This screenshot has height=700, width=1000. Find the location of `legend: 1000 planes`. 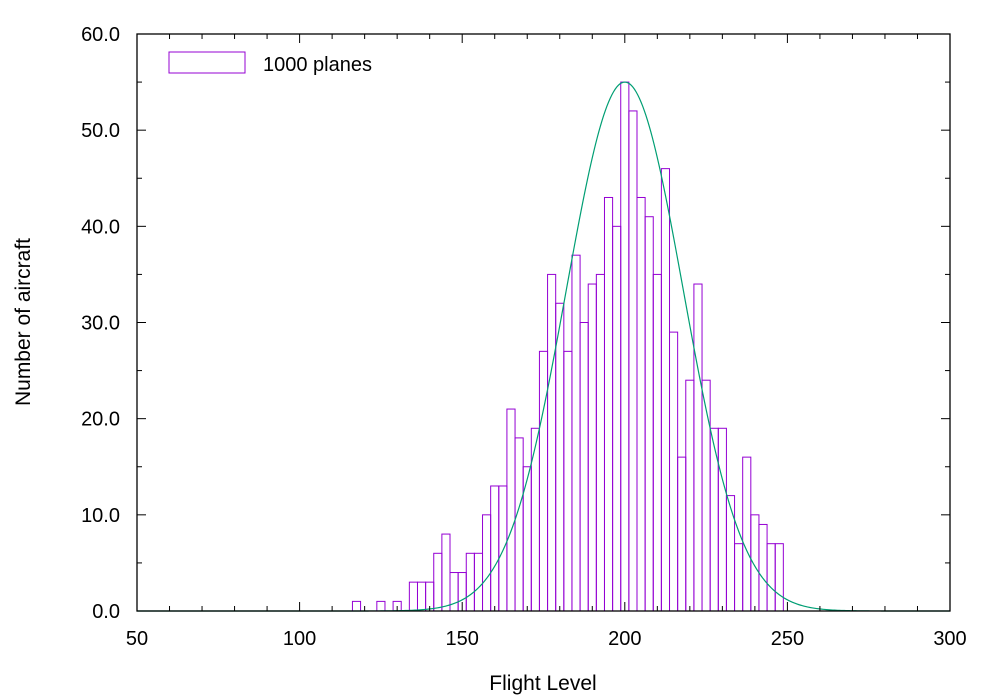

legend: 1000 planes is located at coordinates (270, 63).